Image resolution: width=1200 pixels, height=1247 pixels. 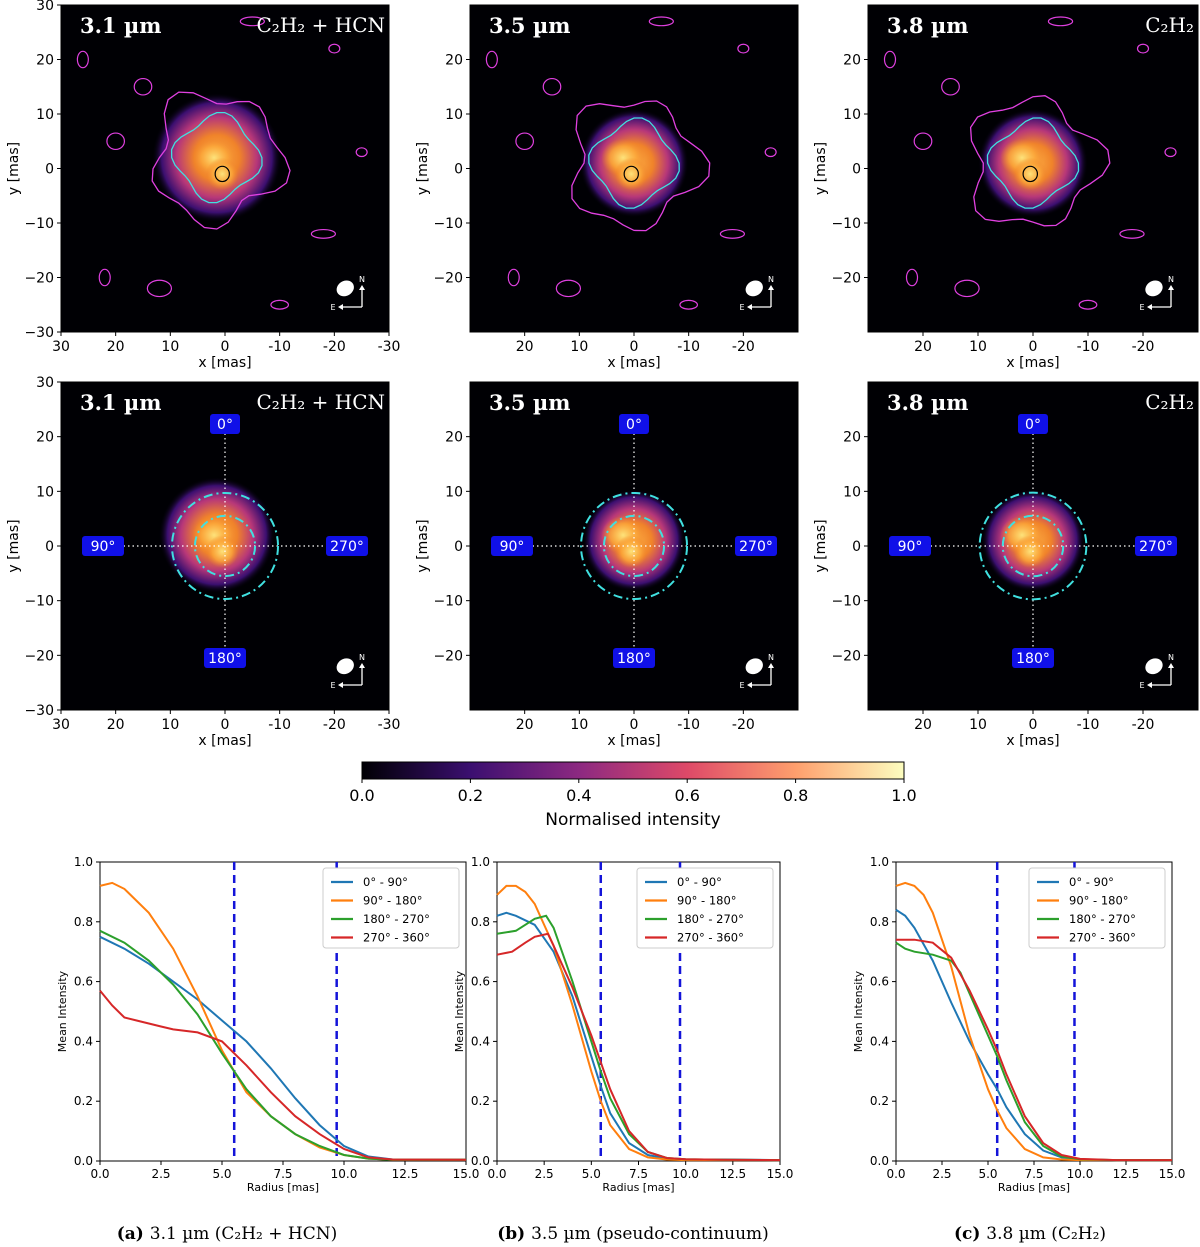 What do you see at coordinates (1030, 174) in the screenshot?
I see `bright-peak` at bounding box center [1030, 174].